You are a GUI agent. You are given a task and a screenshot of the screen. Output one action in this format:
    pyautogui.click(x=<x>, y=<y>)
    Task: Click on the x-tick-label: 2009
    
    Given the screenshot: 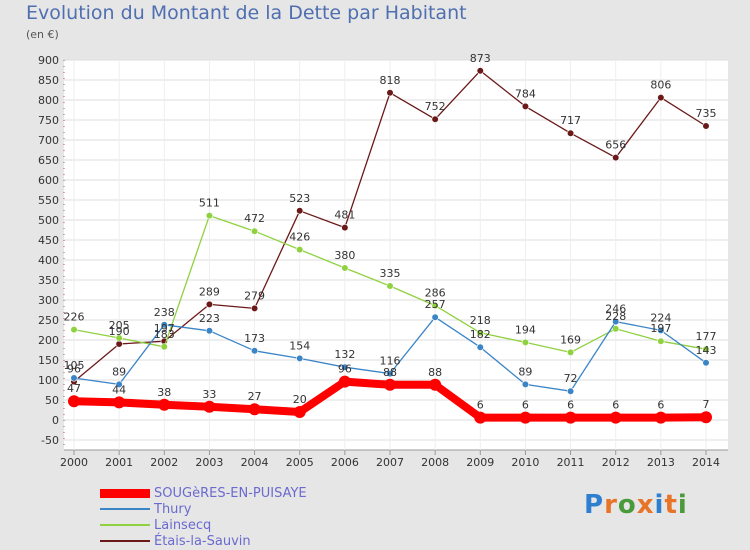 What is the action you would take?
    pyautogui.click(x=480, y=462)
    